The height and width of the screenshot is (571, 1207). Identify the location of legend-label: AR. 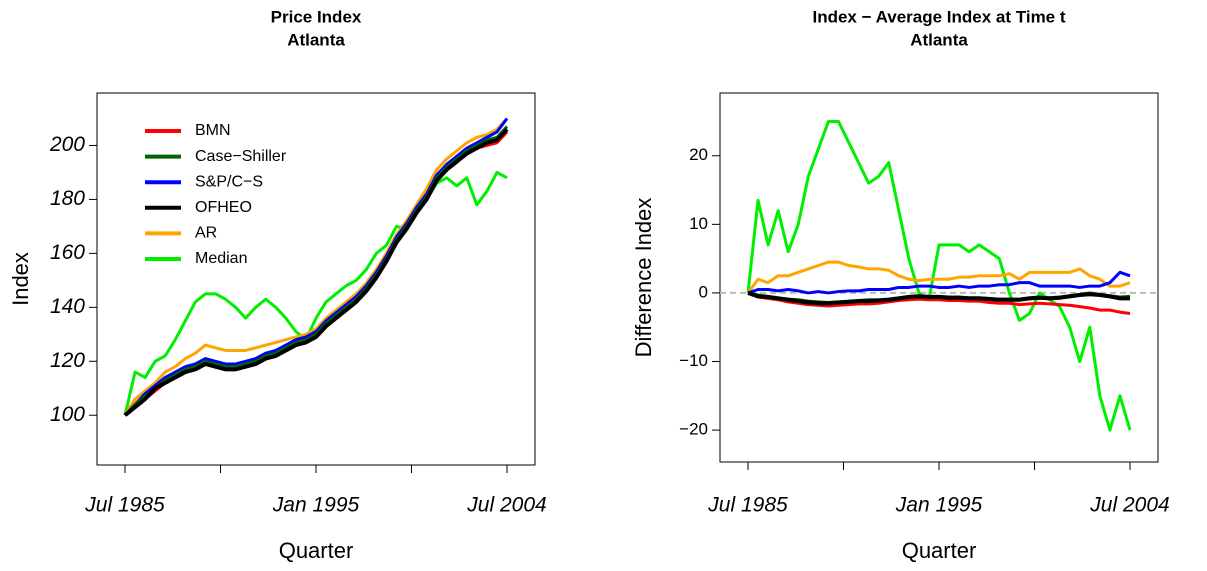
(206, 233).